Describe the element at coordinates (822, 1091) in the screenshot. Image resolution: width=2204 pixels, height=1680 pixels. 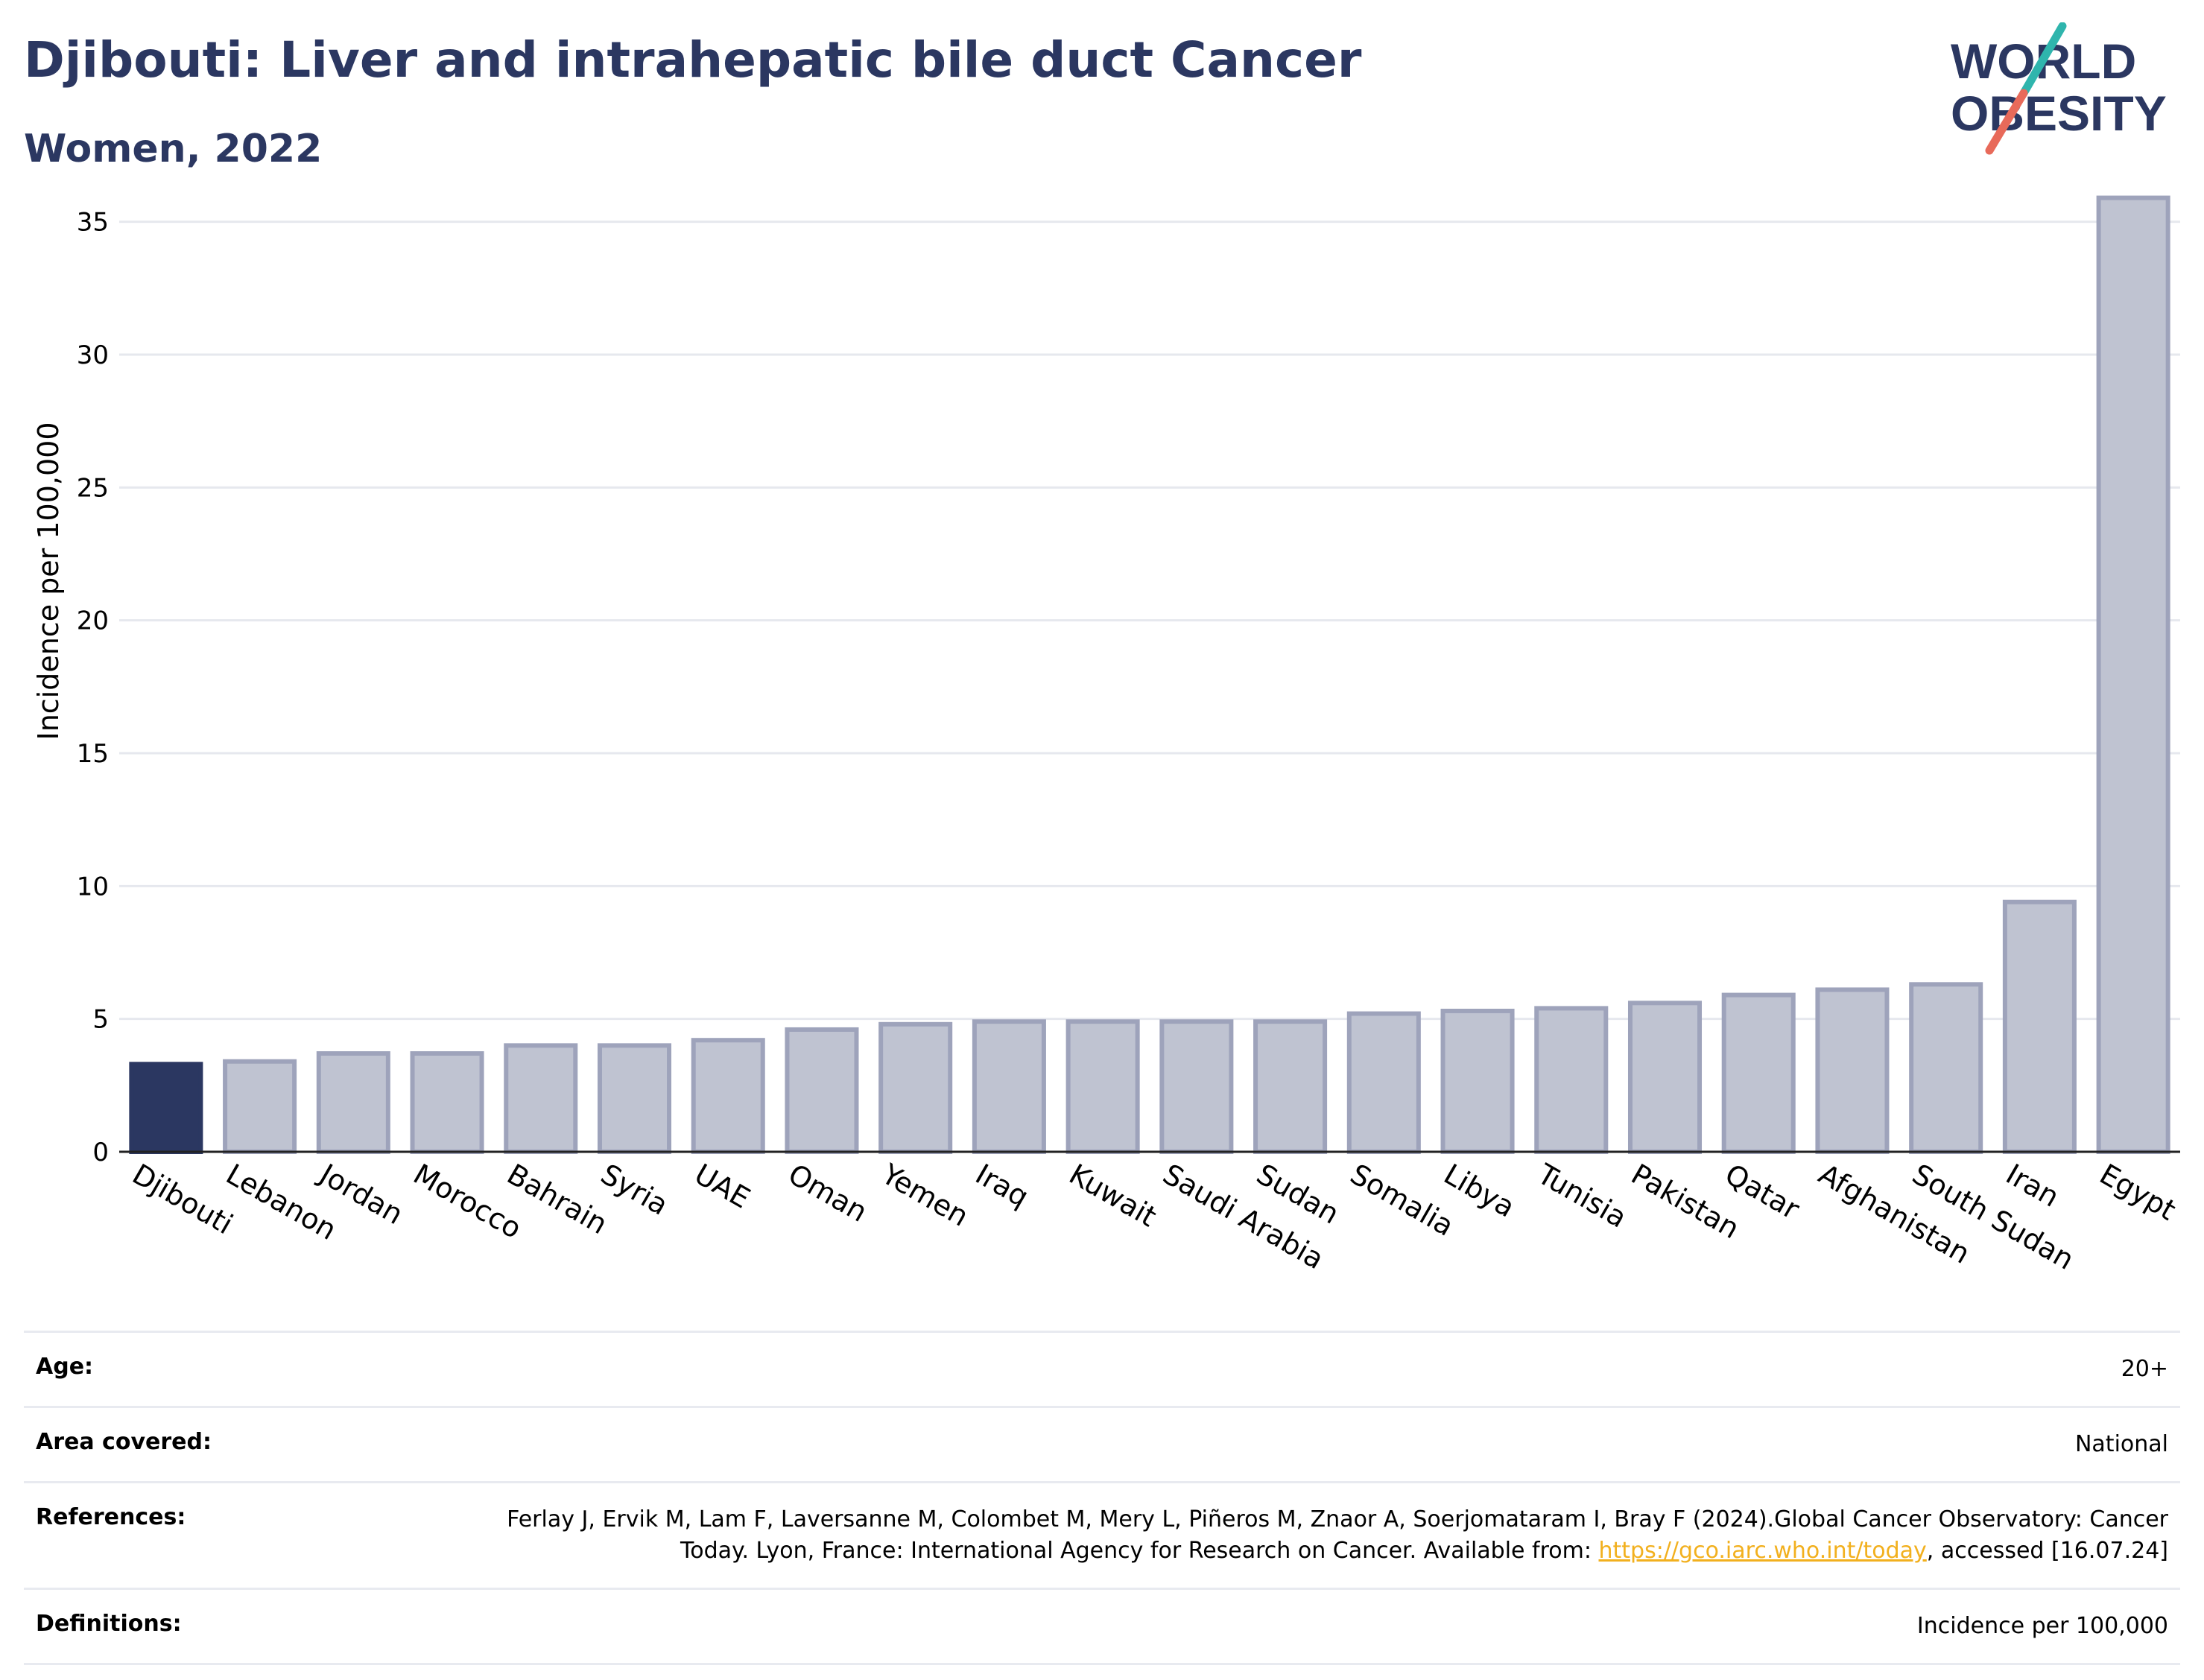
I see `bar-oman` at that location.